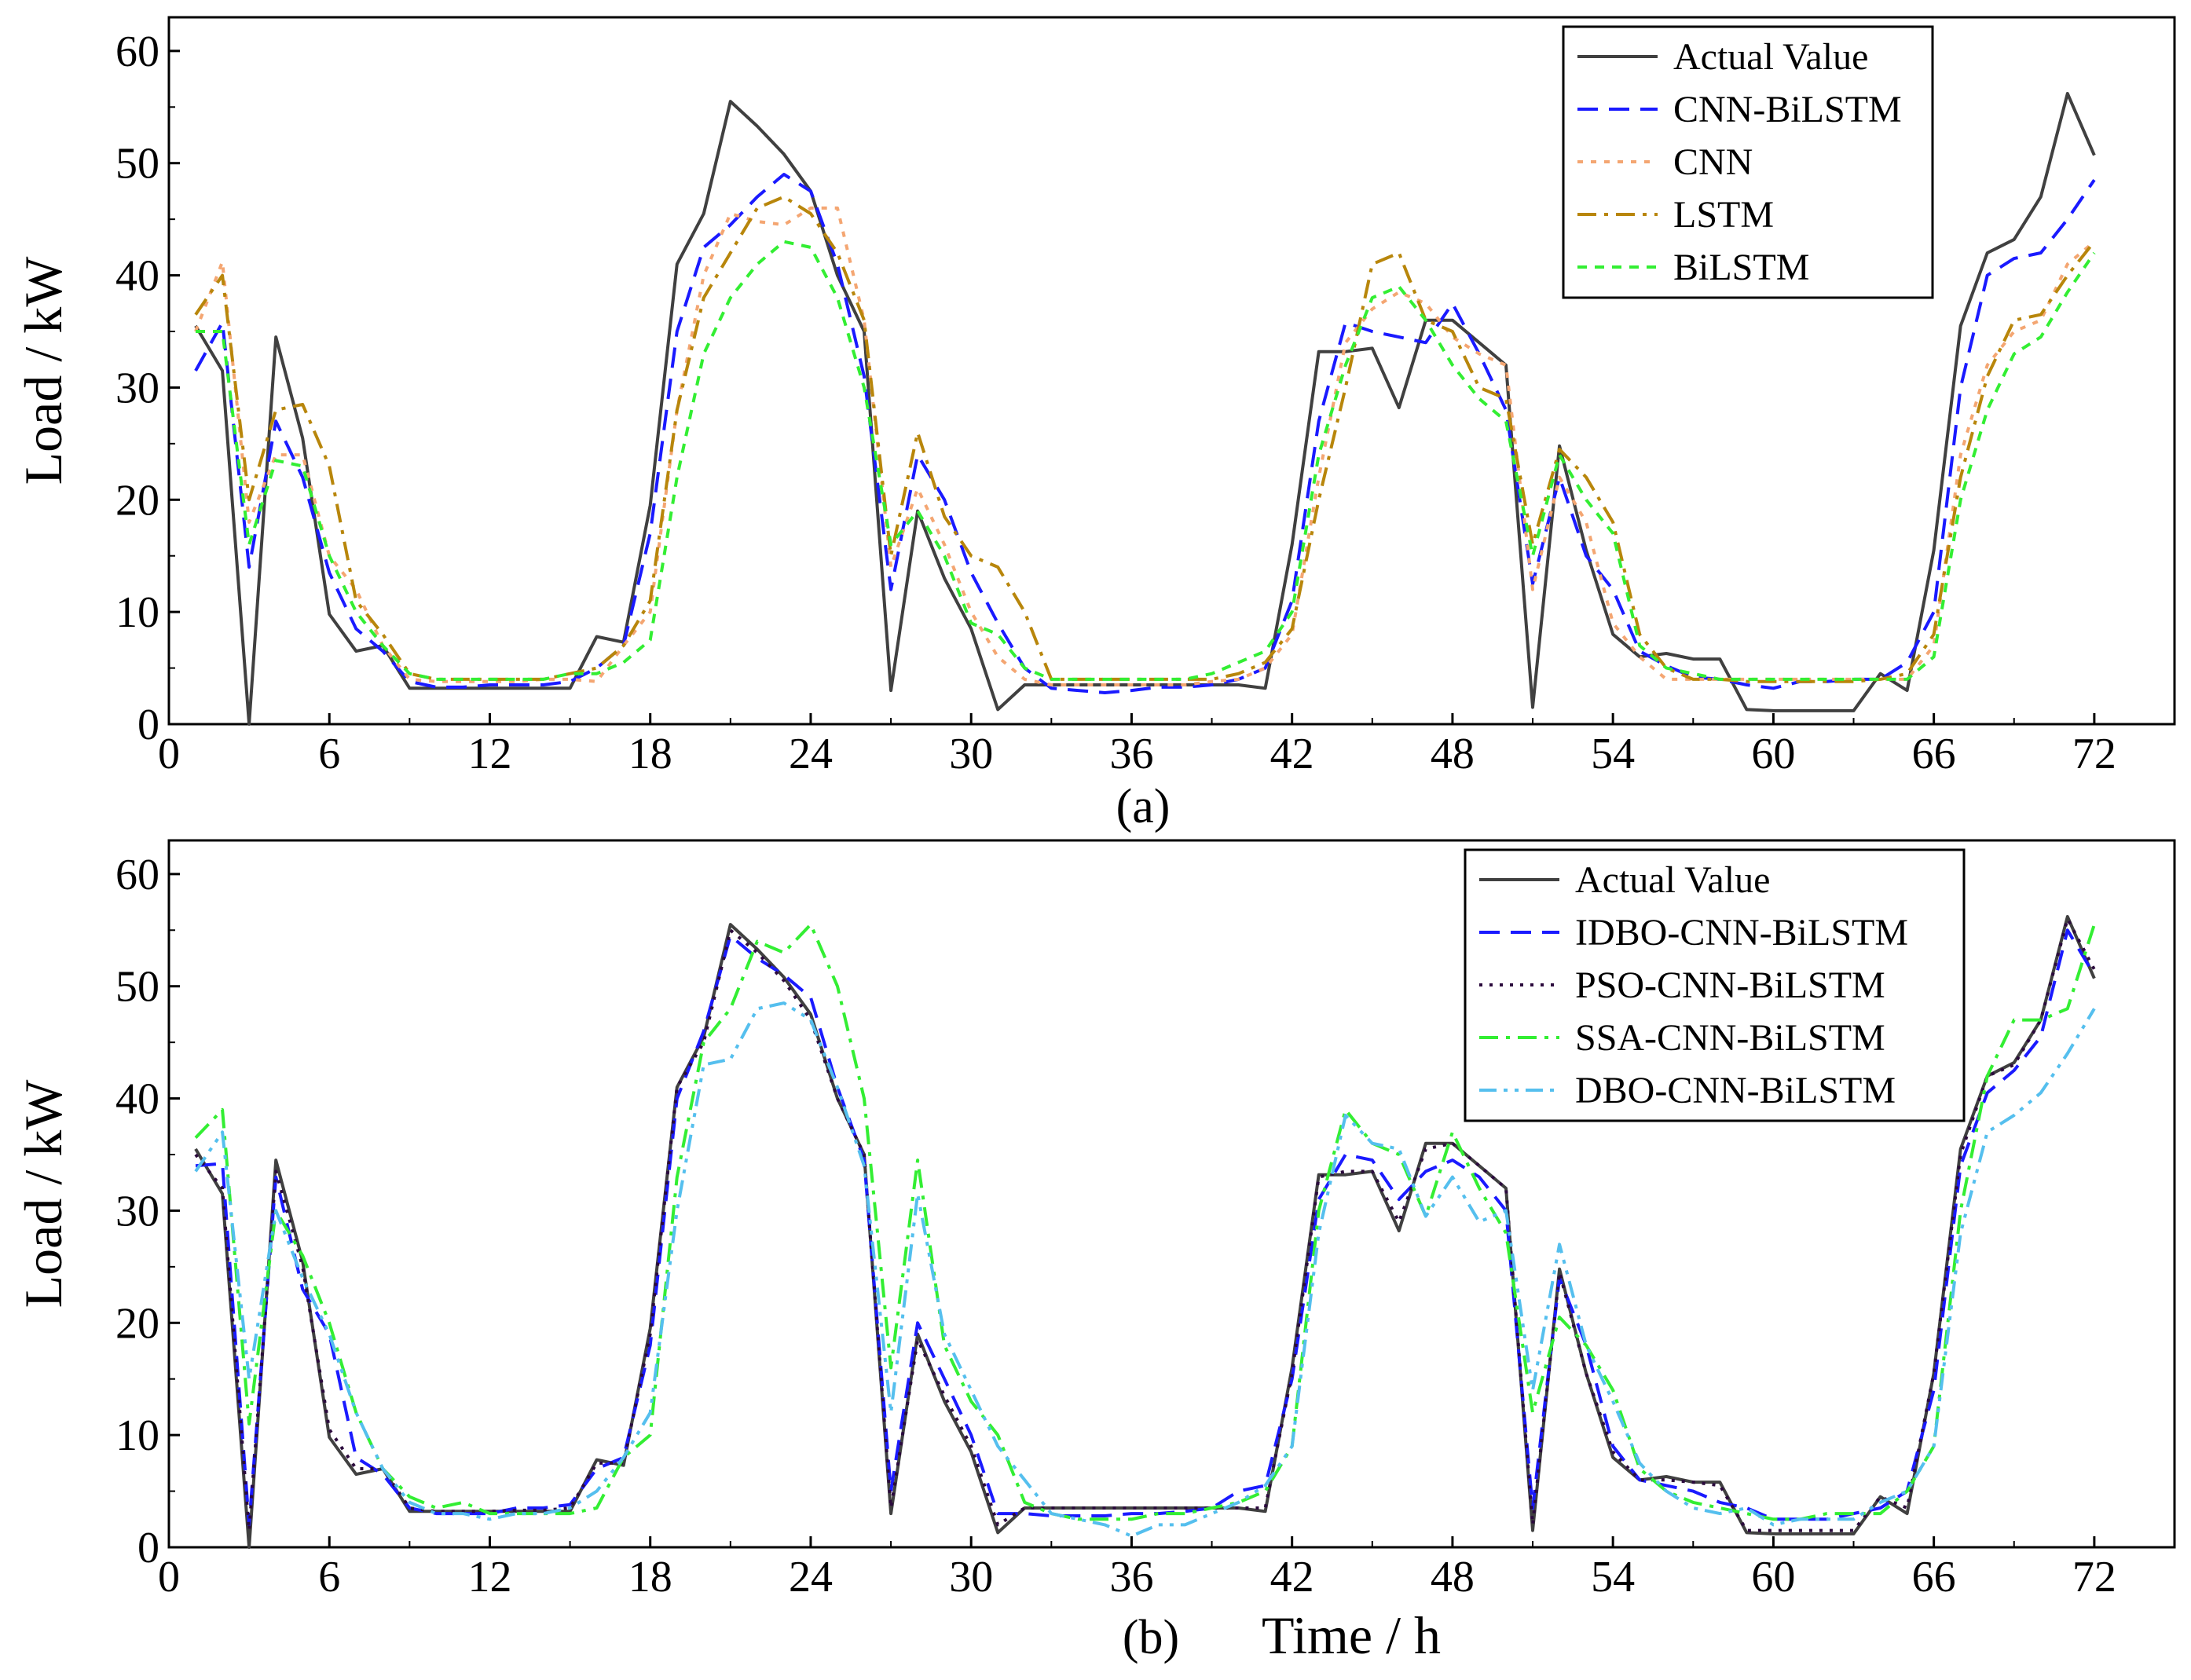  I want to click on x-axis-label: Time / h, so click(1351, 1635).